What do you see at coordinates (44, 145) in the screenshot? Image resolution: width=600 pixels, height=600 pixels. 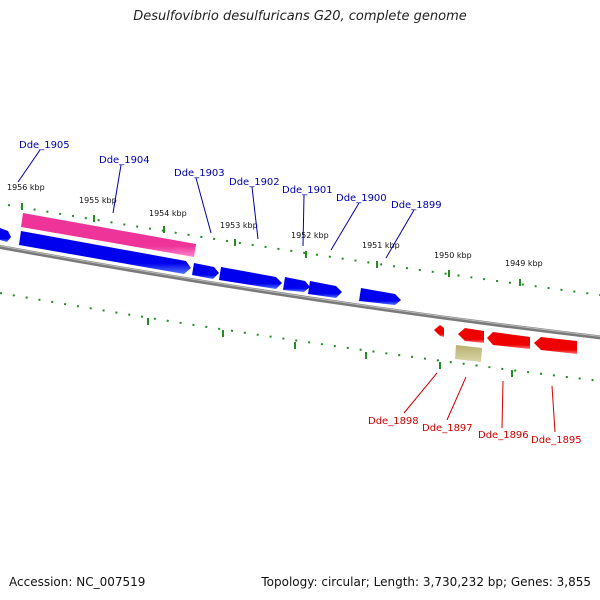 I see `gene-label: Dde_1905` at bounding box center [44, 145].